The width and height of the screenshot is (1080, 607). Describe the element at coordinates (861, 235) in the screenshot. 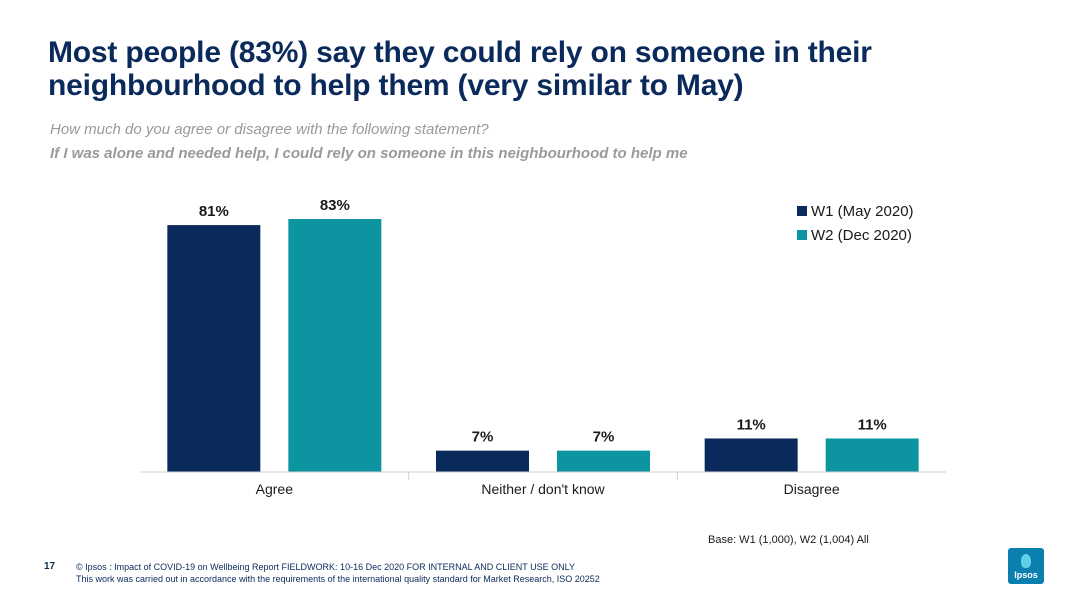

I see `legend-label-w2: W2 (Dec 2020)` at that location.